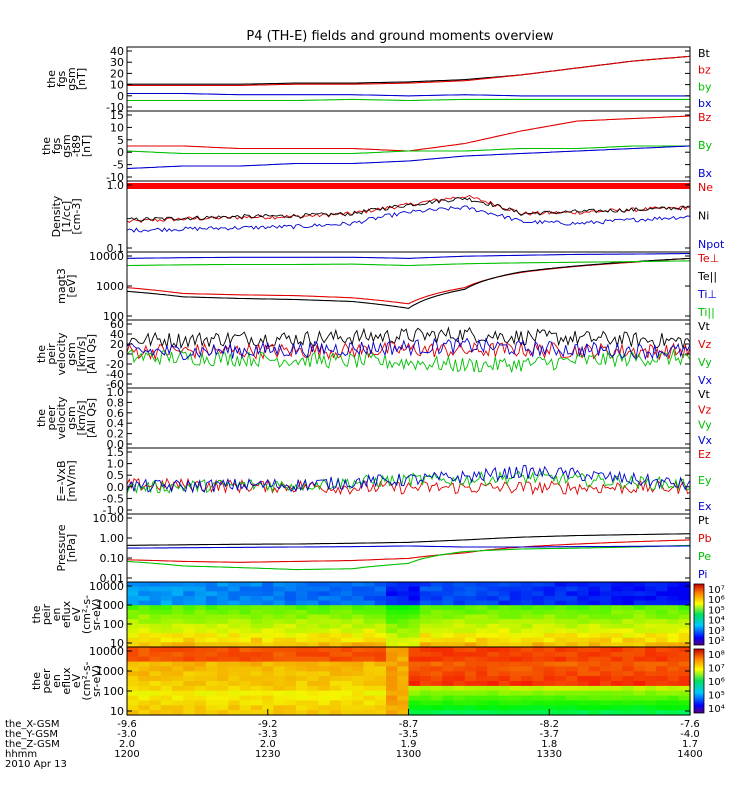  Describe the element at coordinates (117, 324) in the screenshot. I see `y-tick-label: 60` at that location.